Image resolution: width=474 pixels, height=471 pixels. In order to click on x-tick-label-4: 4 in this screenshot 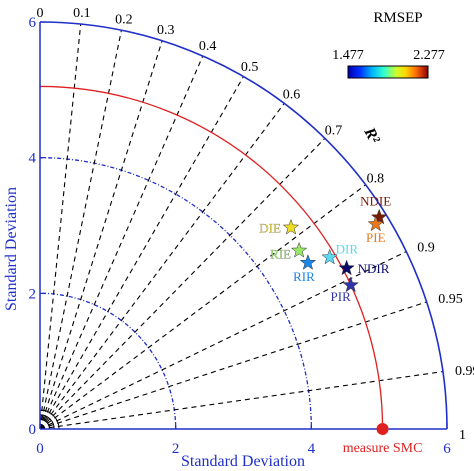, I will do `click(312, 449)`.